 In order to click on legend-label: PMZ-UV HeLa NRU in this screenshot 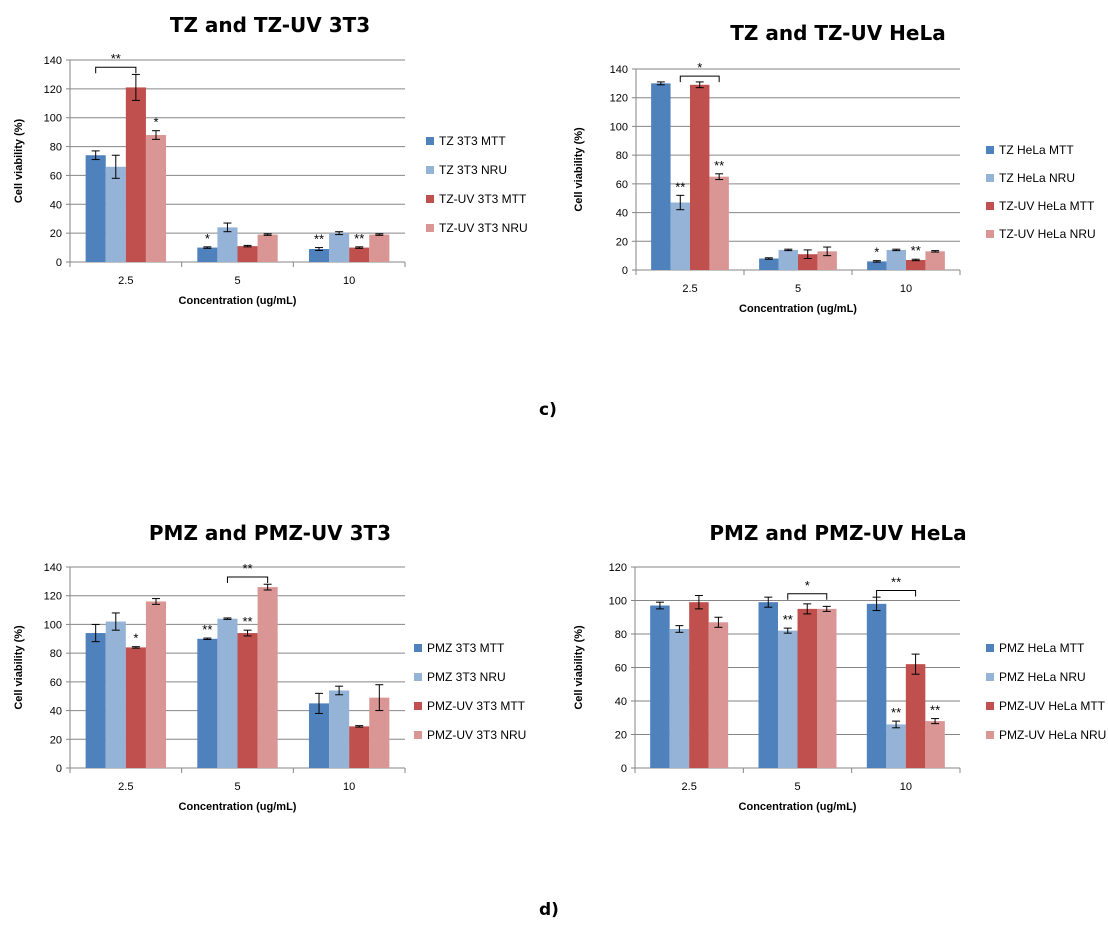, I will do `click(1052, 735)`.